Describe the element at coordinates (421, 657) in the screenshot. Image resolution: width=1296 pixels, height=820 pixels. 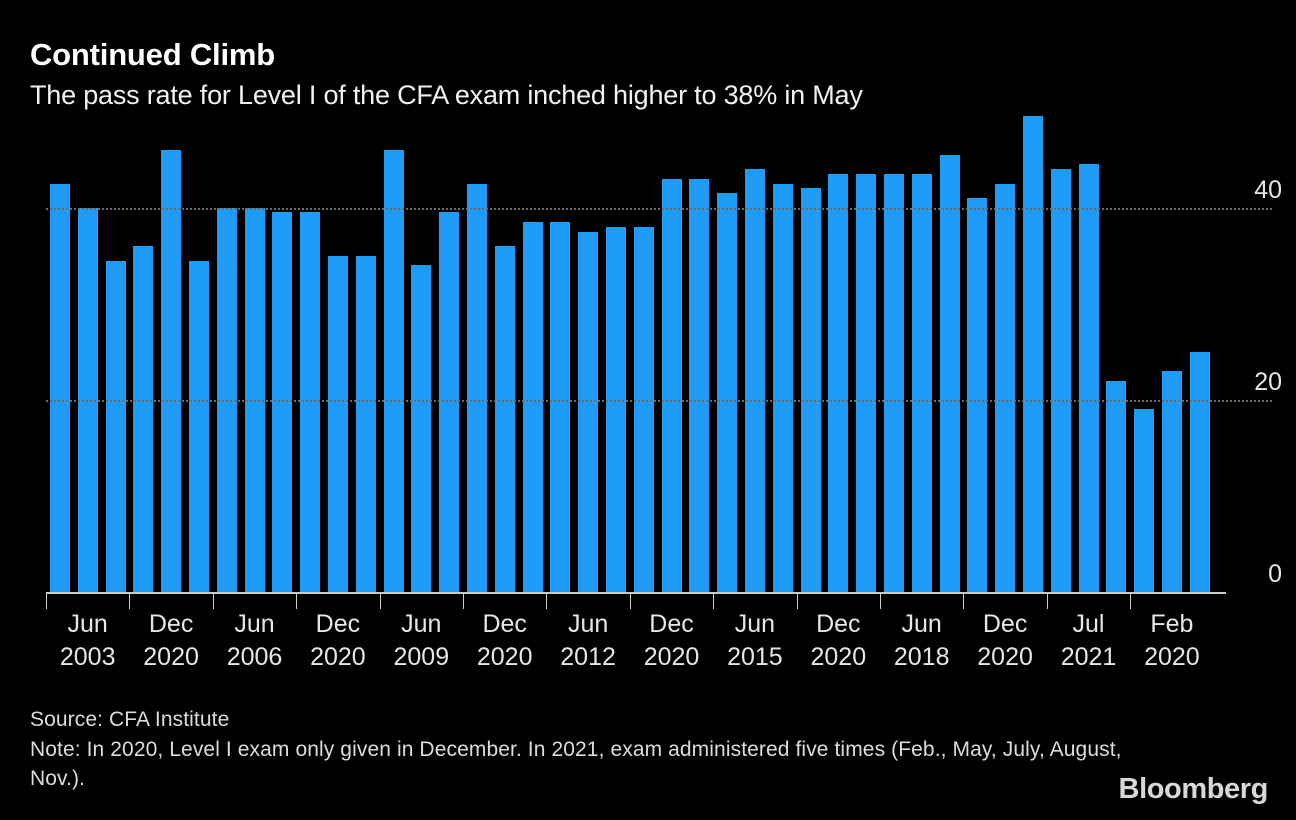
I see `x-axis-year: 2009` at that location.